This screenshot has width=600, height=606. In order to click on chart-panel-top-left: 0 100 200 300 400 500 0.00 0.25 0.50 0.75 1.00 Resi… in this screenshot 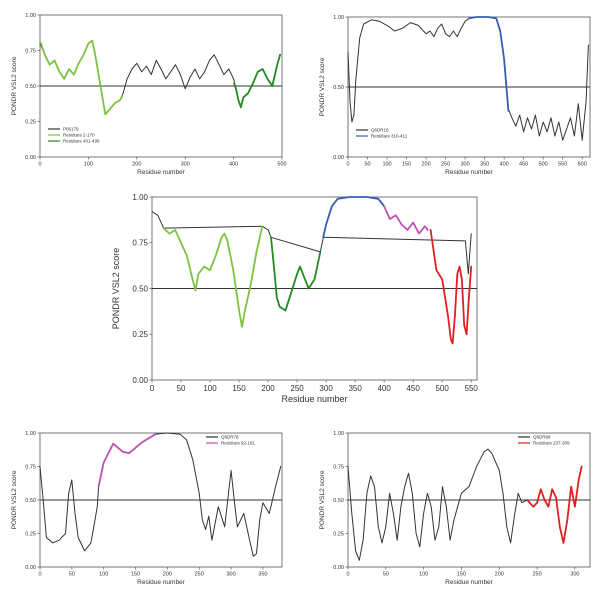, I will do `click(148, 94)`.